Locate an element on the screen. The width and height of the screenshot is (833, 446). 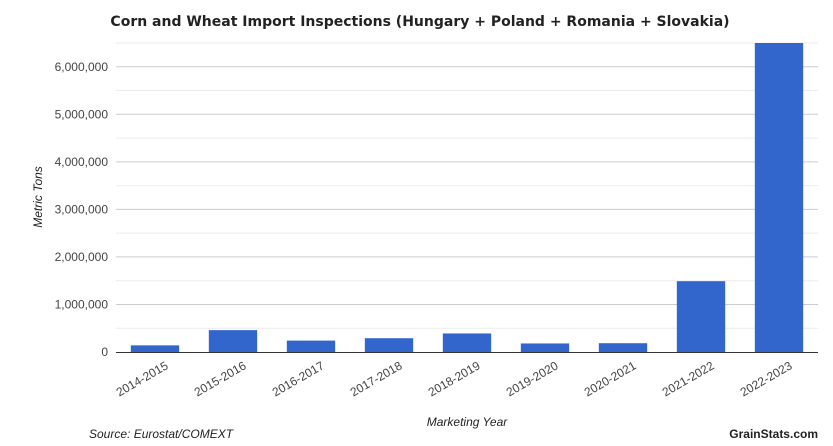
x-tick-label: 2015-2016 is located at coordinates (220, 378).